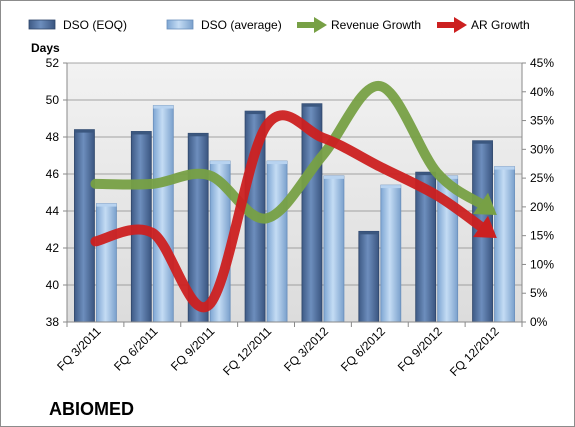  Describe the element at coordinates (53, 174) in the screenshot. I see `left-tick-label: 46` at that location.